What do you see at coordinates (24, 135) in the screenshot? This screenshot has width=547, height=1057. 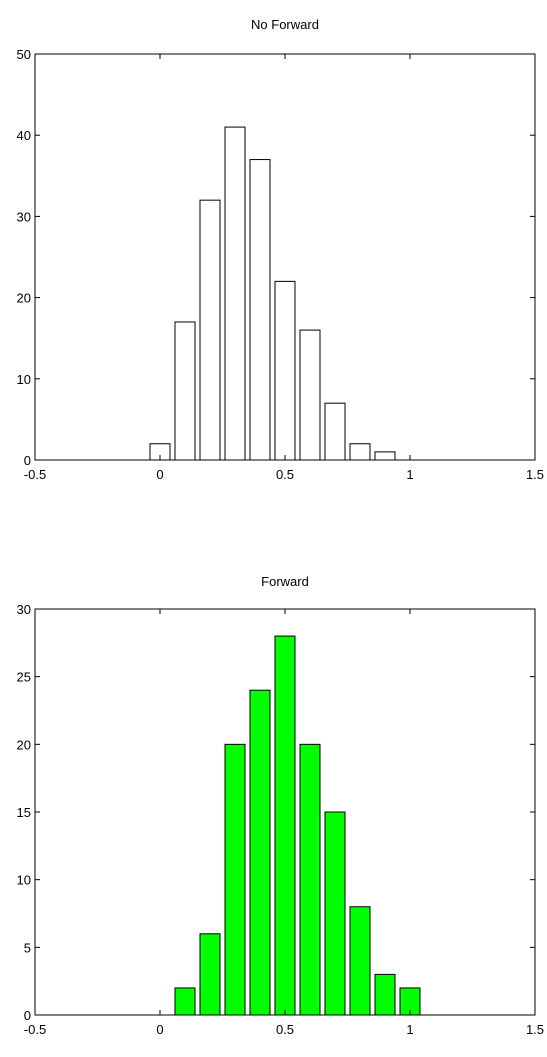 I see `y-tick-label: 40` at bounding box center [24, 135].